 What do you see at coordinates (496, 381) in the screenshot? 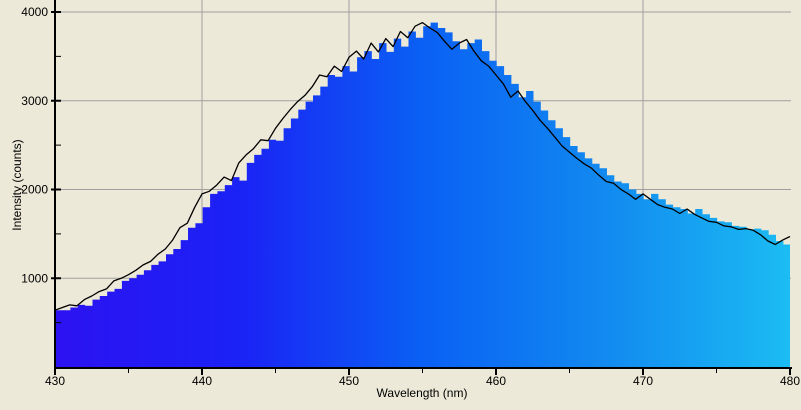
I see `x-tick-label: 460` at bounding box center [496, 381].